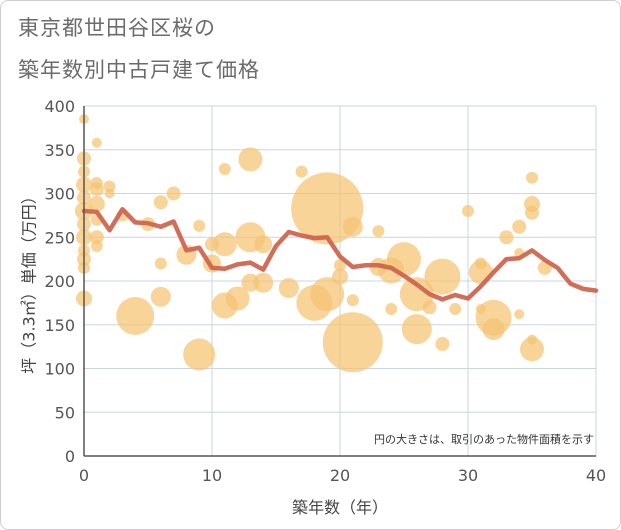 The image size is (621, 530). Describe the element at coordinates (59, 325) in the screenshot. I see `y-tick-label: 150` at that location.